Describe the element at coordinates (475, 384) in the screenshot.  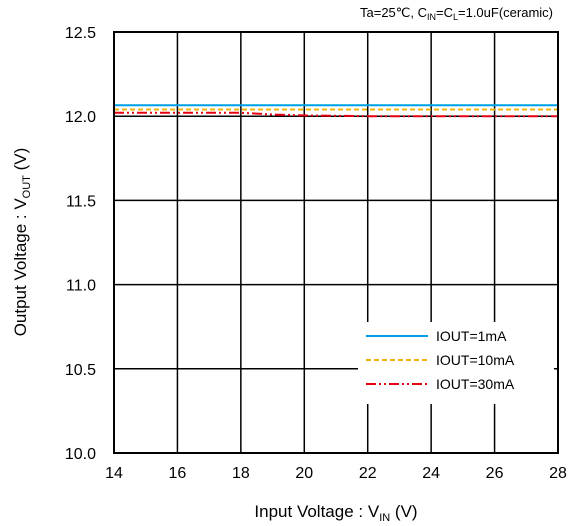
I see `legend-label-3: IOUT=30mA` at that location.